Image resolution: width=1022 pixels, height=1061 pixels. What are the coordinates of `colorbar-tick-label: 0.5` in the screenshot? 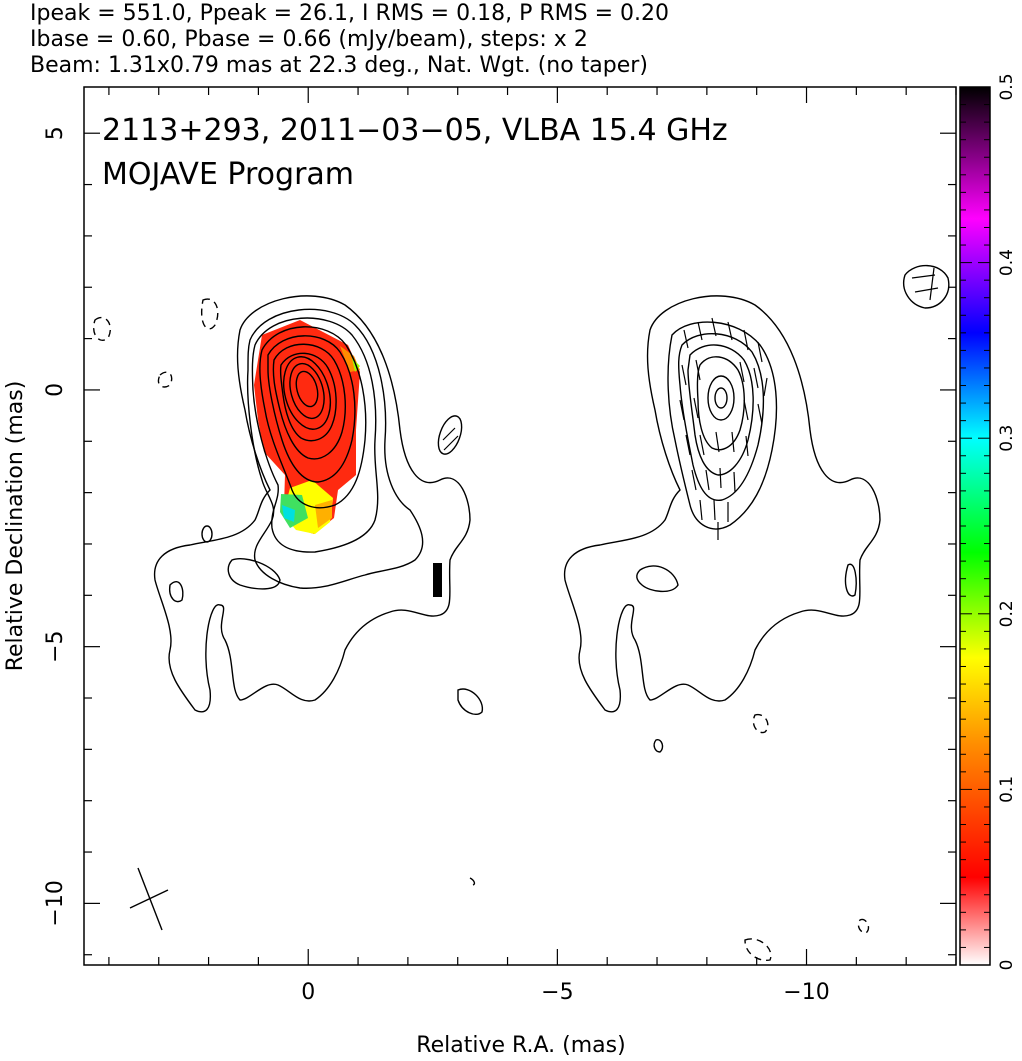 It's located at (1007, 86).